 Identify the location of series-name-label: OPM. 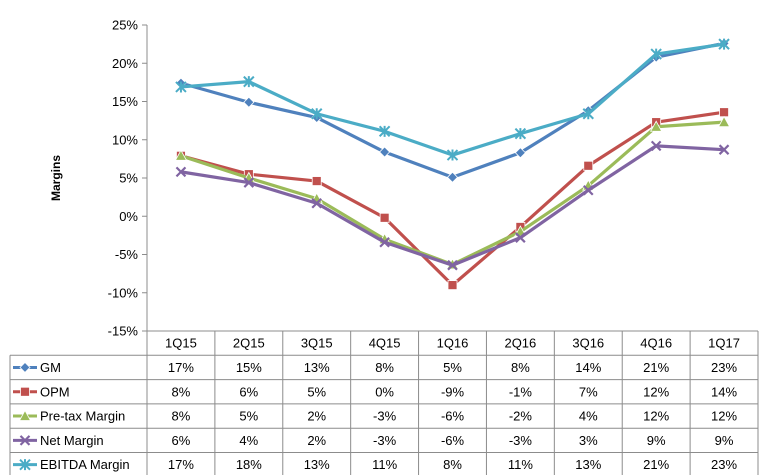
(55, 391).